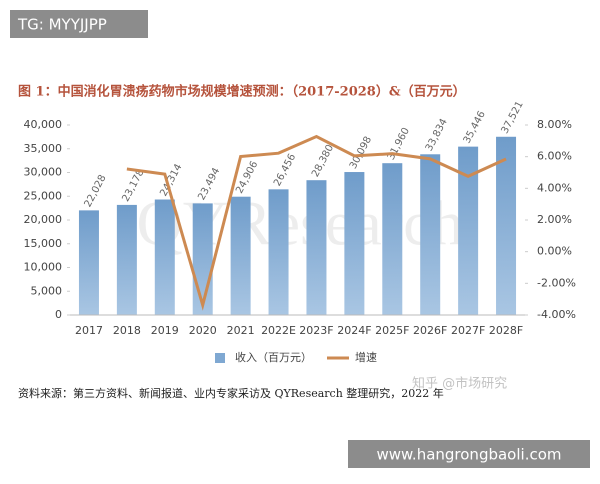 This screenshot has width=600, height=484. What do you see at coordinates (165, 330) in the screenshot?
I see `x-tick-label: 2019` at bounding box center [165, 330].